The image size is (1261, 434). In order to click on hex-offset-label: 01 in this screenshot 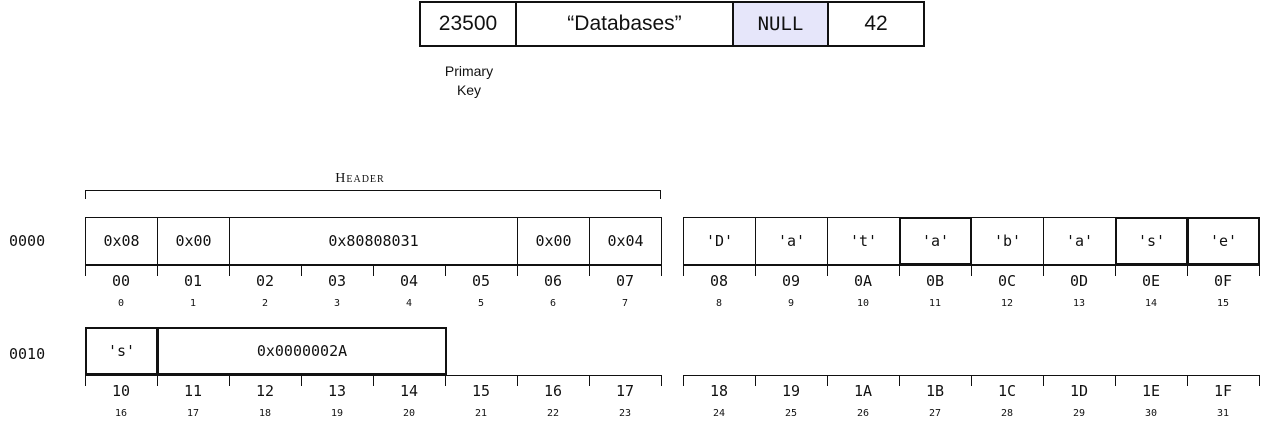, I will do `click(193, 281)`.